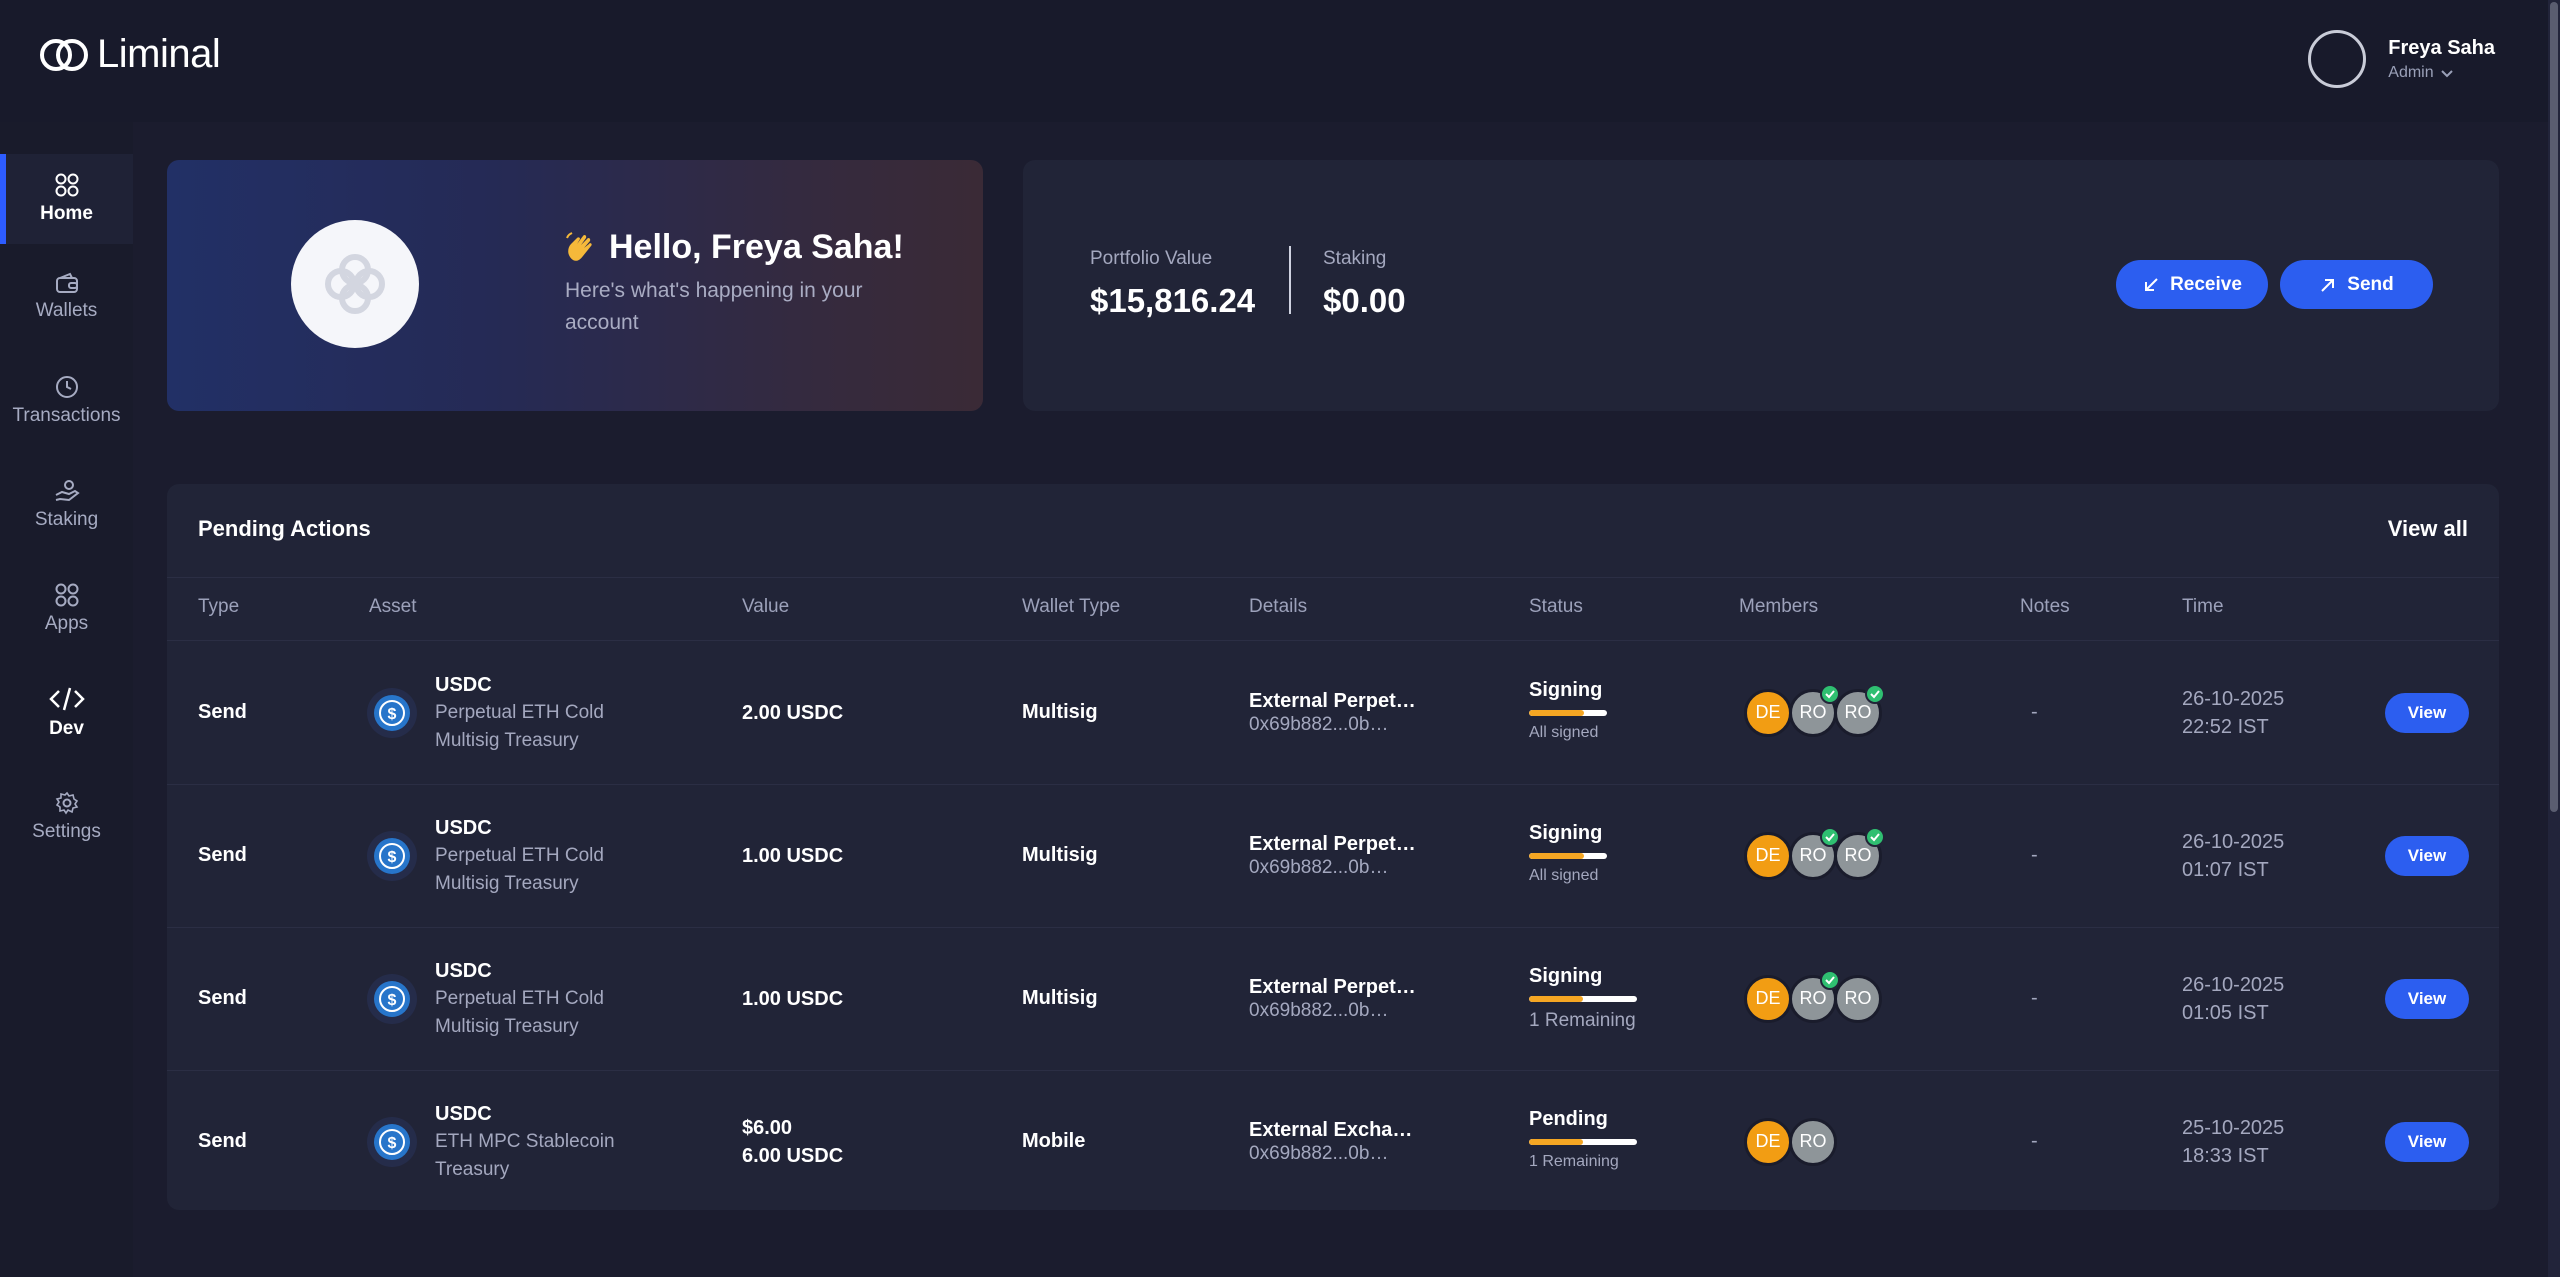 The width and height of the screenshot is (2560, 1277). What do you see at coordinates (463, 1113) in the screenshot?
I see `asset-name: USDC` at bounding box center [463, 1113].